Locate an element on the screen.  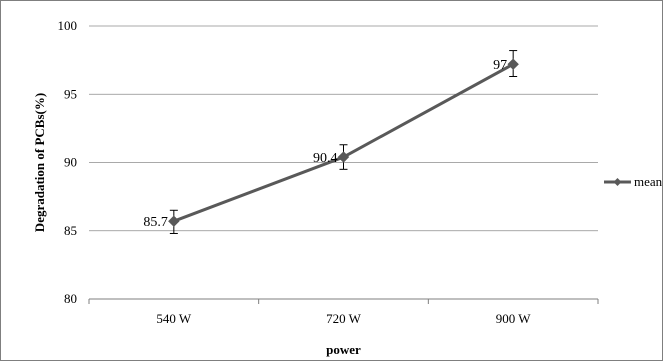
x-axis-title: power is located at coordinates (343, 349).